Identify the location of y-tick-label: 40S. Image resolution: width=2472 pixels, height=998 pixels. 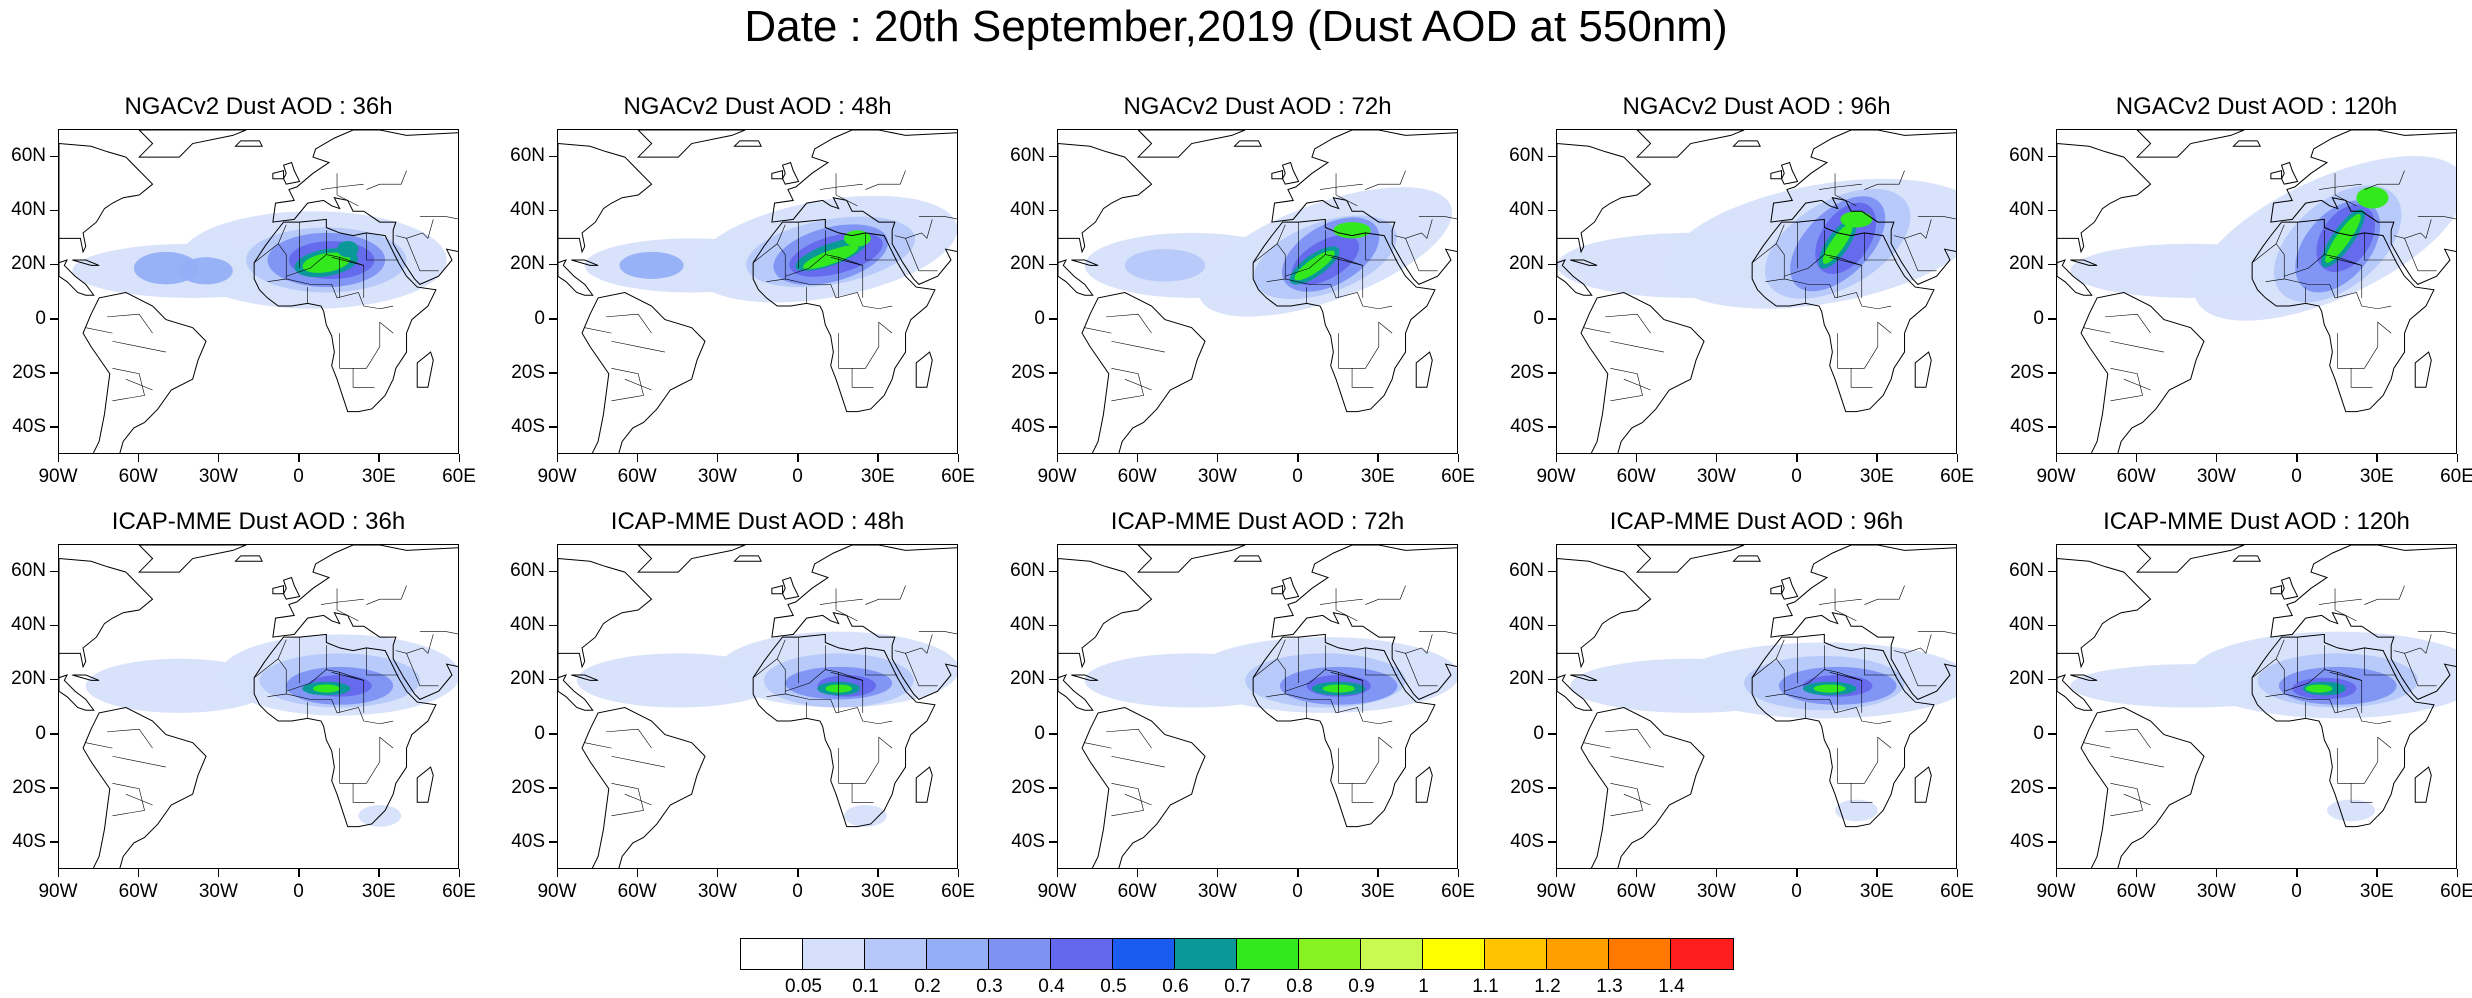
(528, 841).